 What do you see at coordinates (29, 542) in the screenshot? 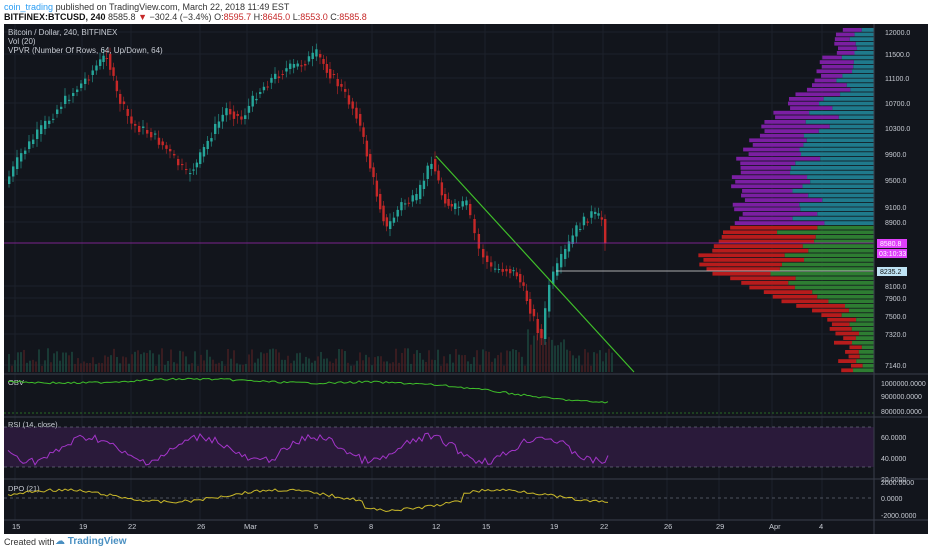
I see `created-with-text: Created with` at bounding box center [29, 542].